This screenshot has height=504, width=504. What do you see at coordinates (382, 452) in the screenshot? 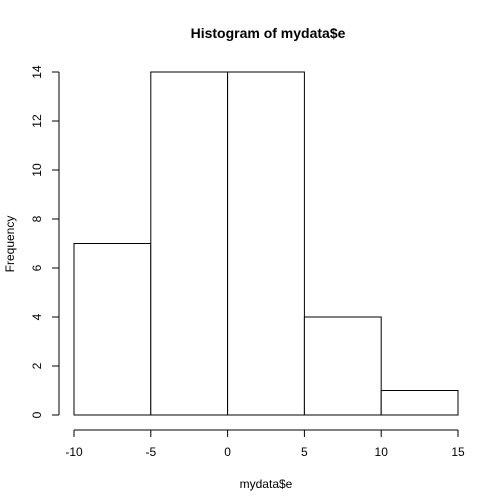
I see `x-tick-label-4: 10` at bounding box center [382, 452].